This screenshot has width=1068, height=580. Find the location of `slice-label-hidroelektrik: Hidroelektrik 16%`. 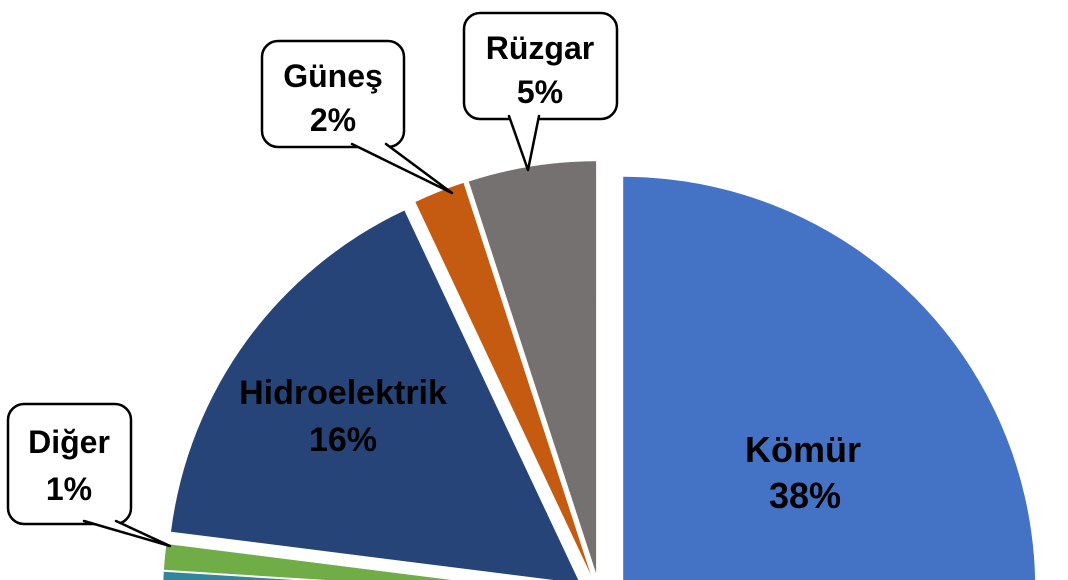

slice-label-hidroelektrik: Hidroelektrik 16% is located at coordinates (343, 416).